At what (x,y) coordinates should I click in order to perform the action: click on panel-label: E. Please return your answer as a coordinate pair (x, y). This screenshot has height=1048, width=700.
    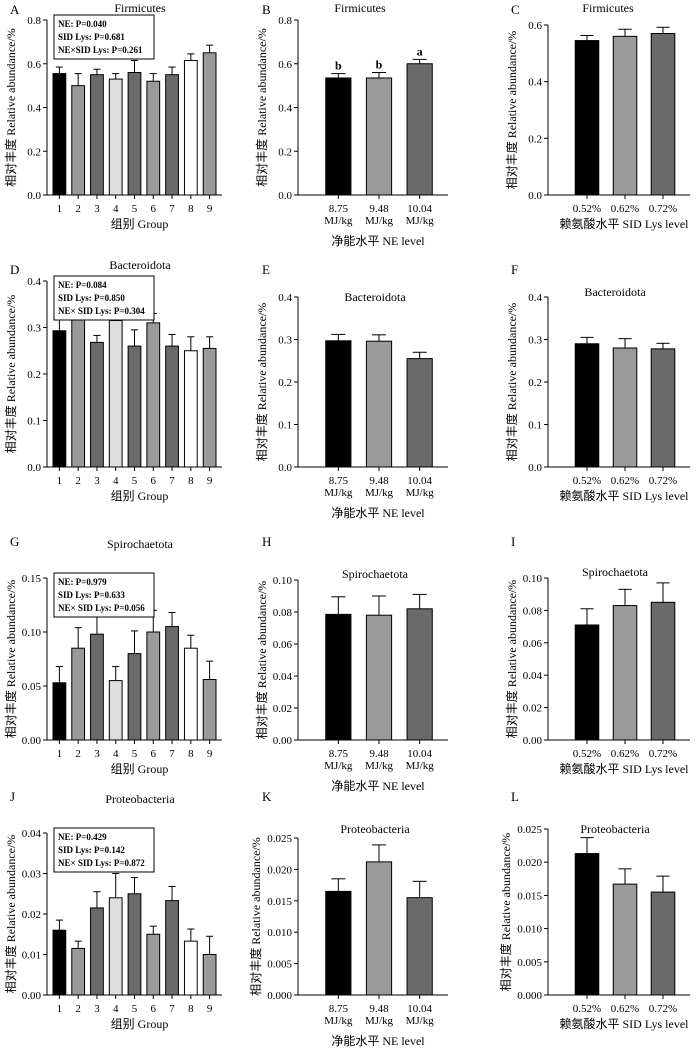
    Looking at the image, I should click on (266, 269).